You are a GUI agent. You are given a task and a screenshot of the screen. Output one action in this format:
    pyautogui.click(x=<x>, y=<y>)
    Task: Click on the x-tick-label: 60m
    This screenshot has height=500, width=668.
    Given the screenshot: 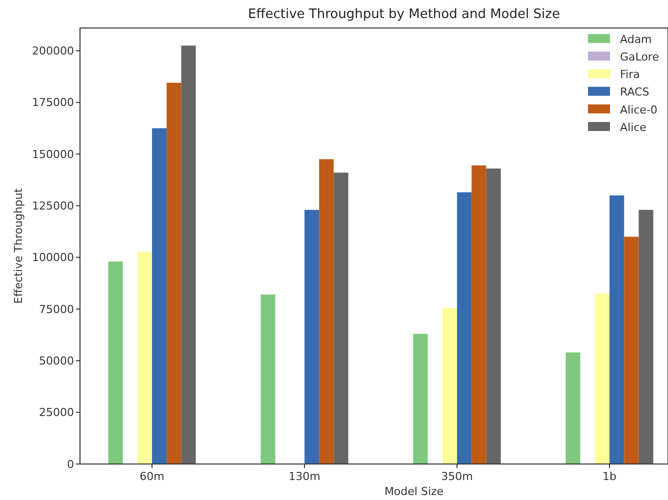 What is the action you would take?
    pyautogui.click(x=152, y=476)
    